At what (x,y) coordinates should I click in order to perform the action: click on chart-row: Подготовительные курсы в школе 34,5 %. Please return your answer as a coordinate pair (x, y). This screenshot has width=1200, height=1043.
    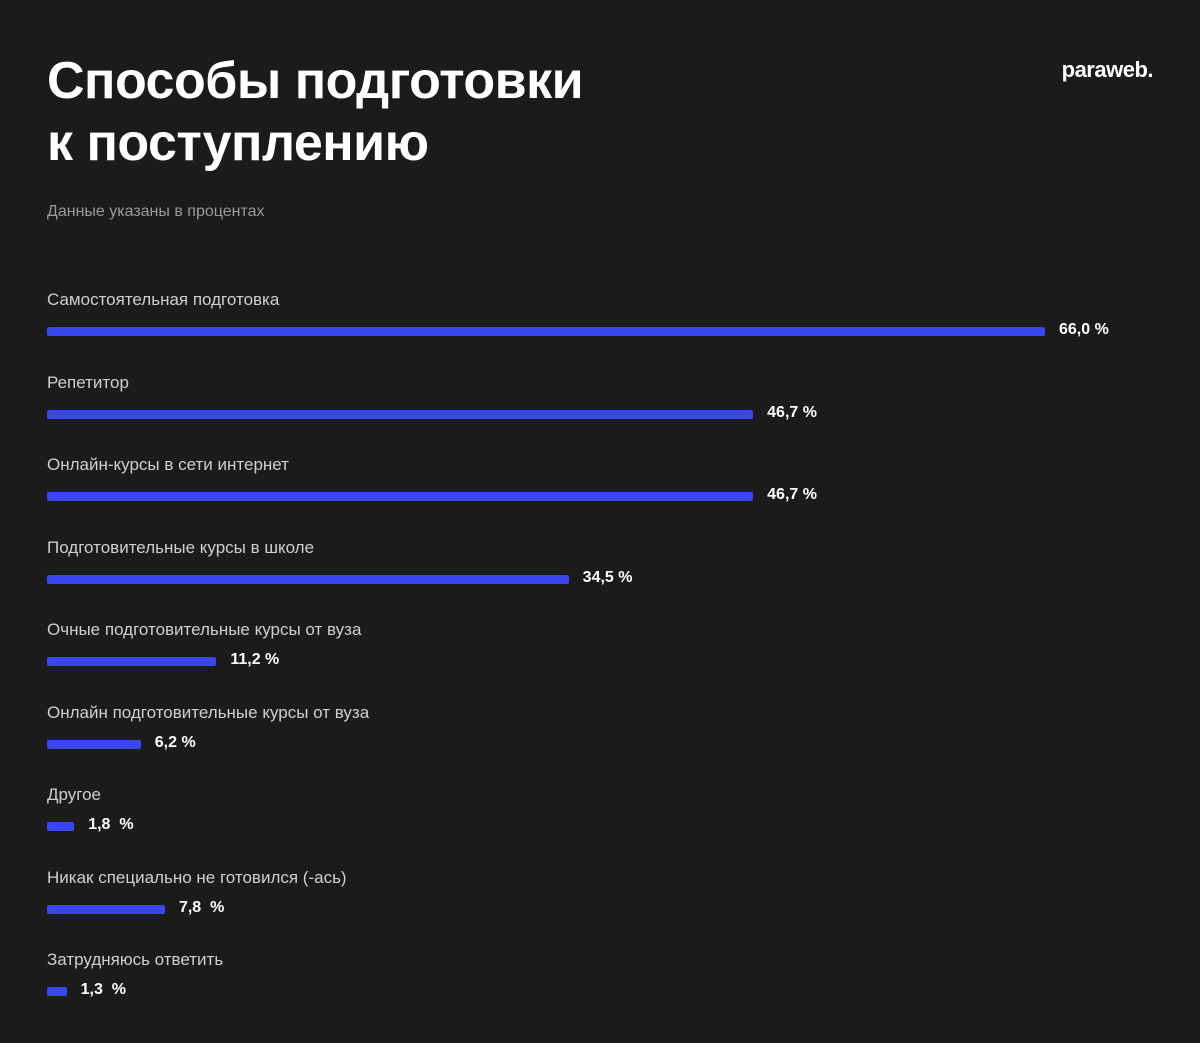
    Looking at the image, I should click on (602, 579).